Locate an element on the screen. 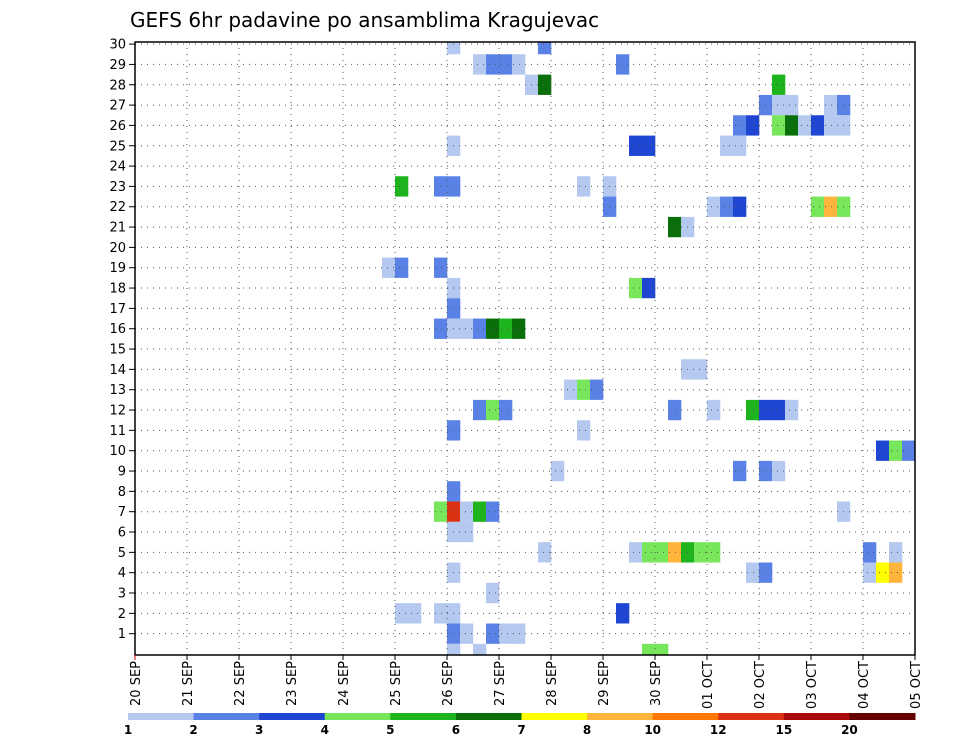 The image size is (960, 742). y-tick-label-2: 2 is located at coordinates (122, 614).